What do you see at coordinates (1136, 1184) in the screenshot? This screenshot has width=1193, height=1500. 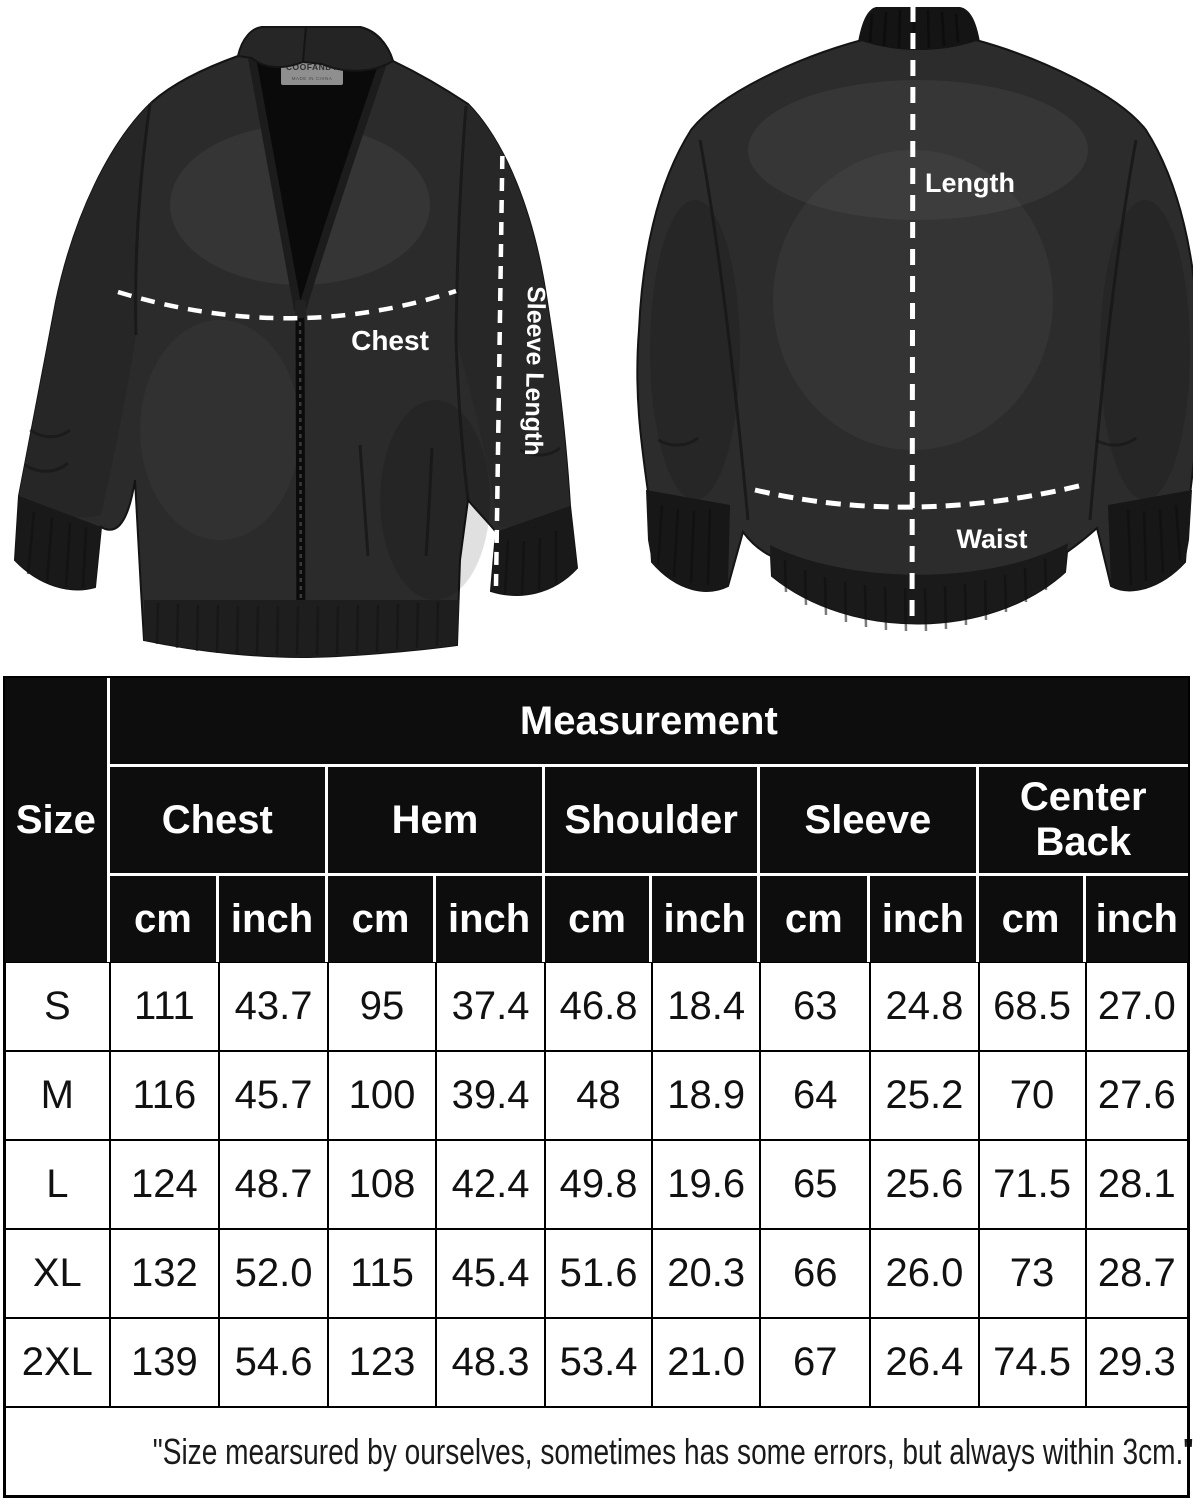 I see `value-cell: 28.1` at bounding box center [1136, 1184].